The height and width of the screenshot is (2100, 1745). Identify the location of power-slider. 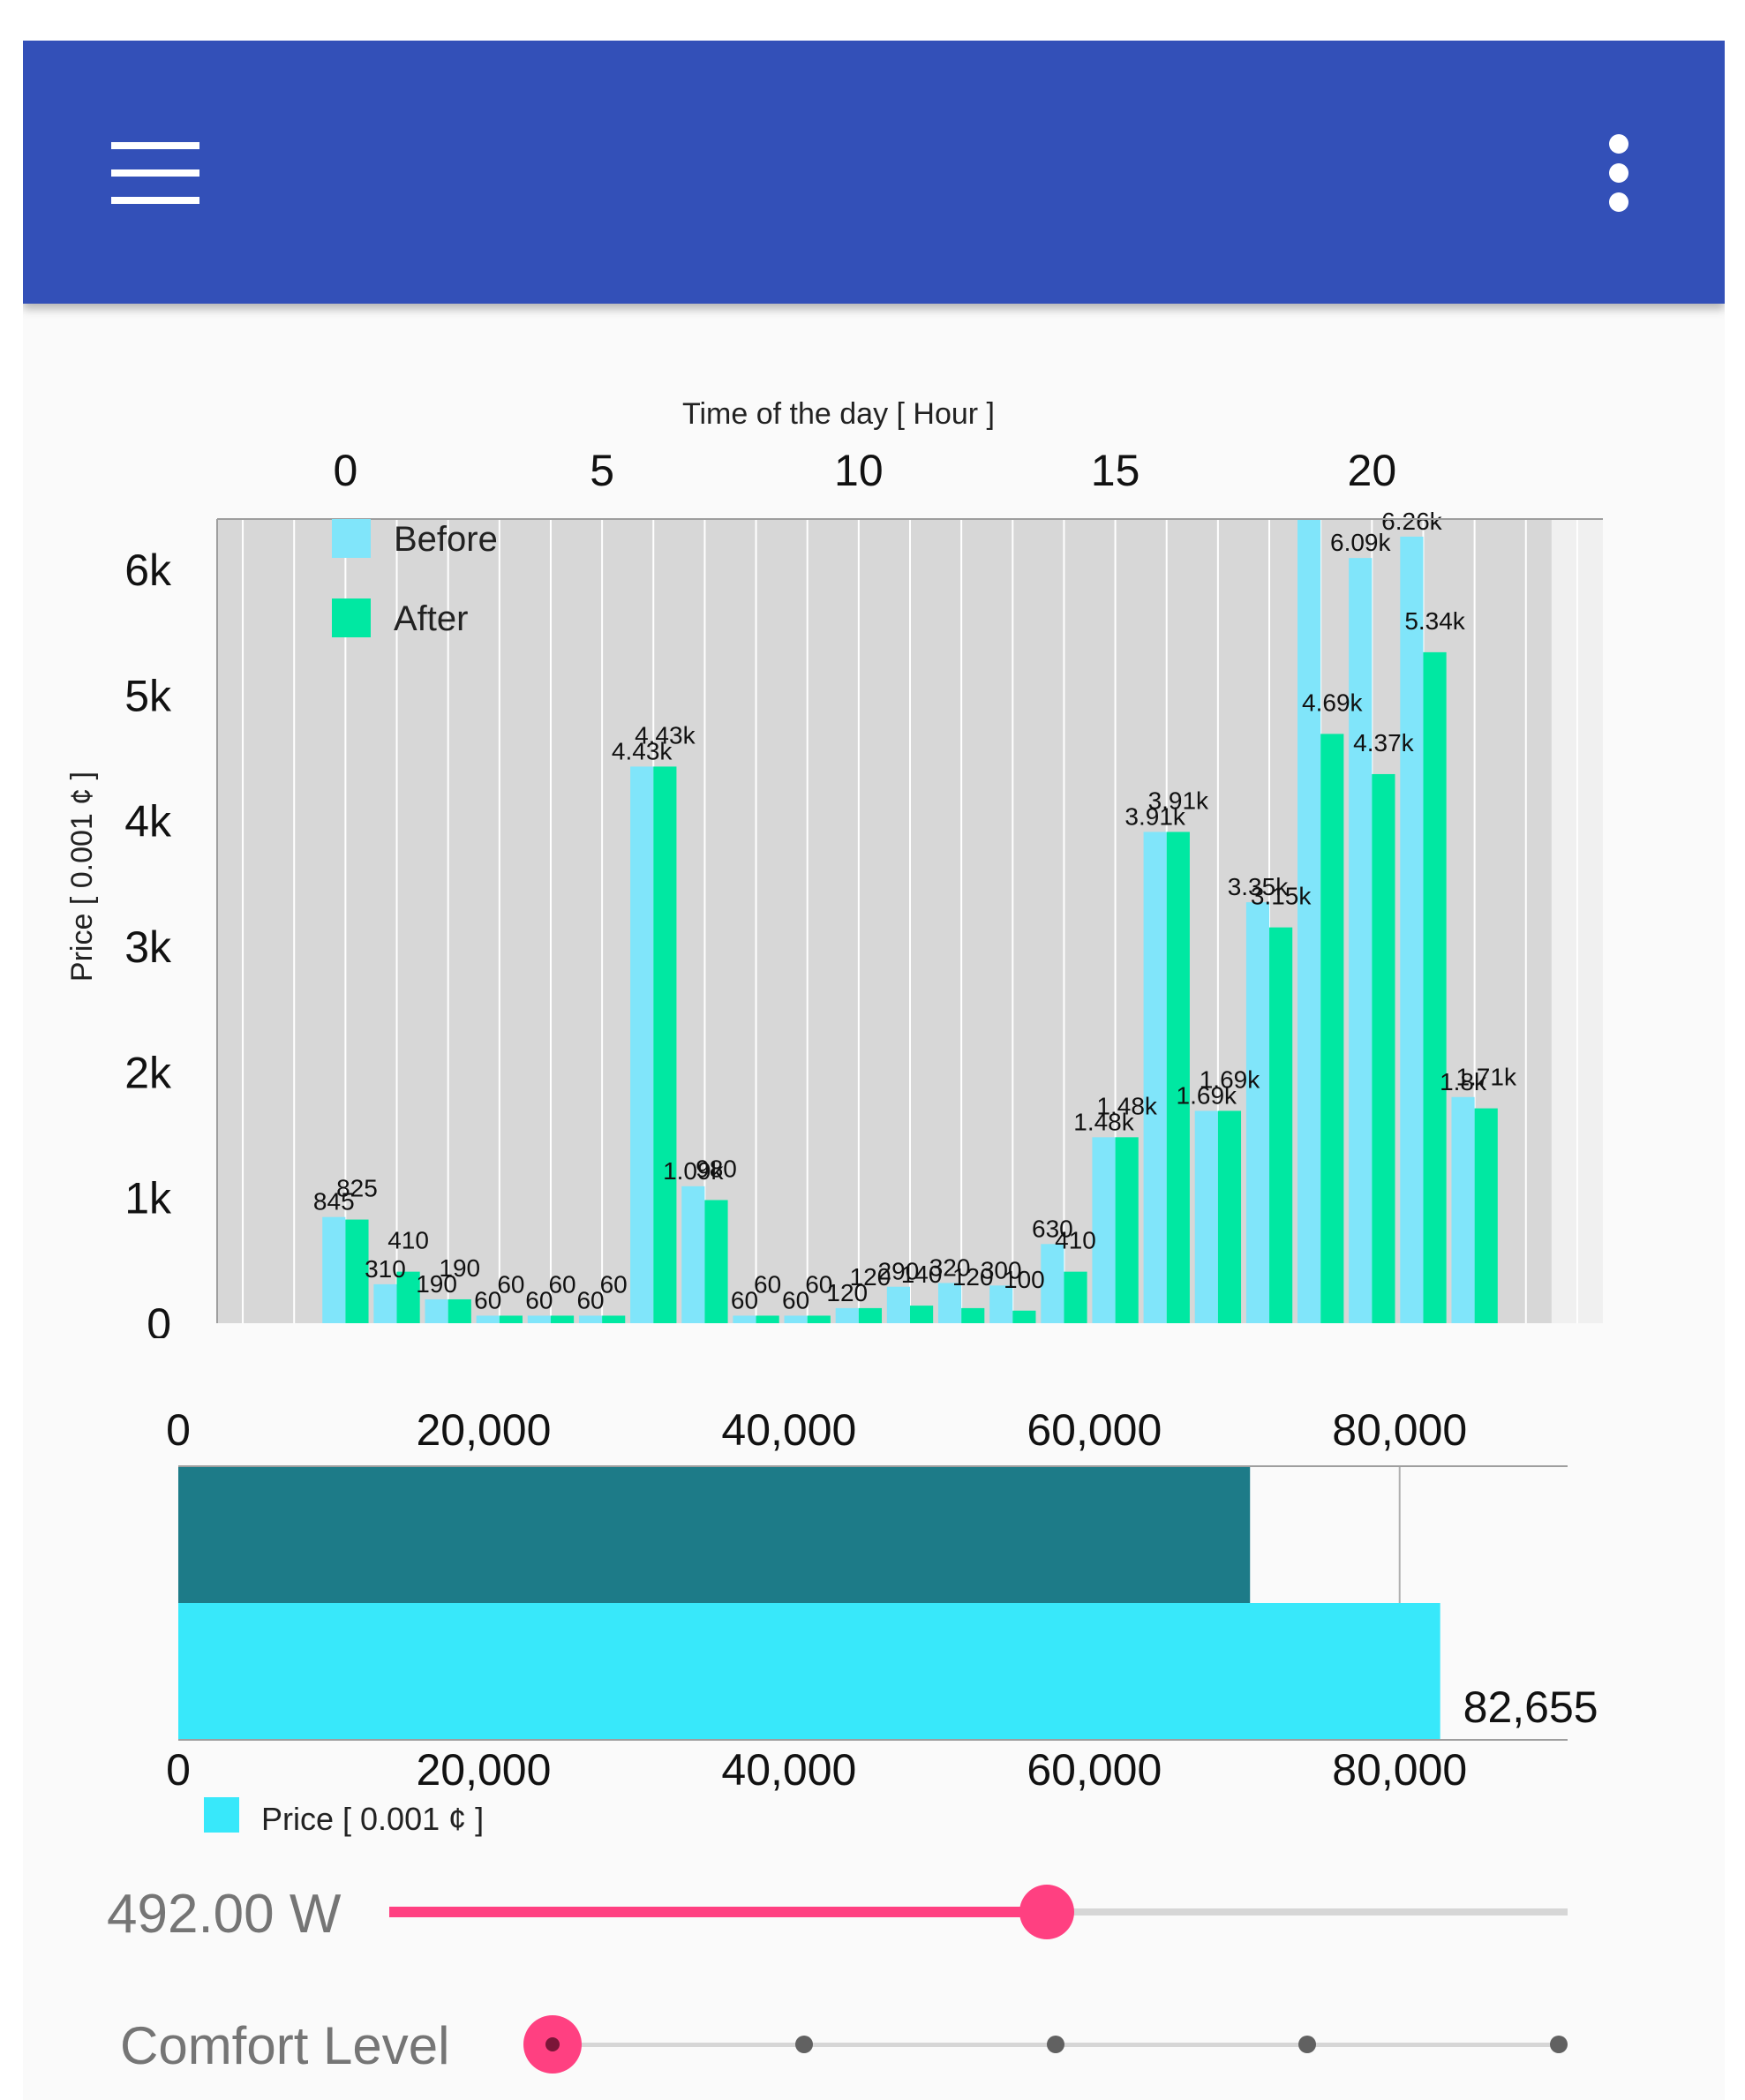
(976, 1912).